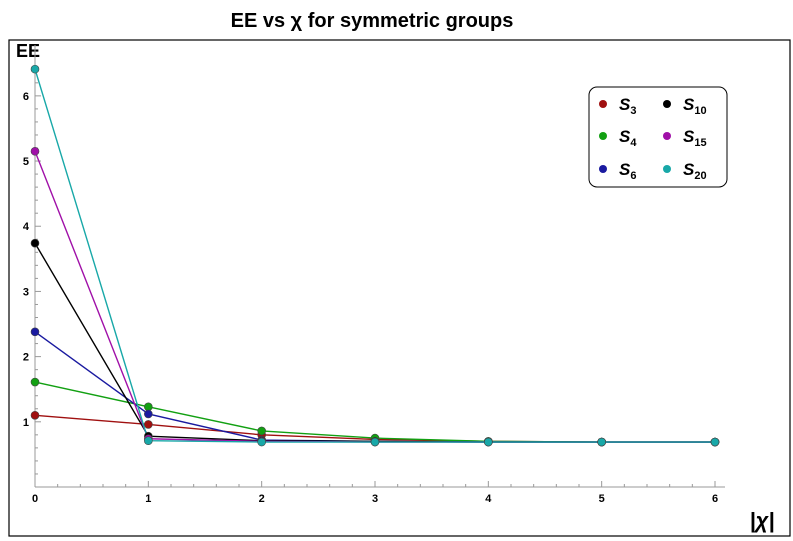  What do you see at coordinates (658, 137) in the screenshot?
I see `legend-box` at bounding box center [658, 137].